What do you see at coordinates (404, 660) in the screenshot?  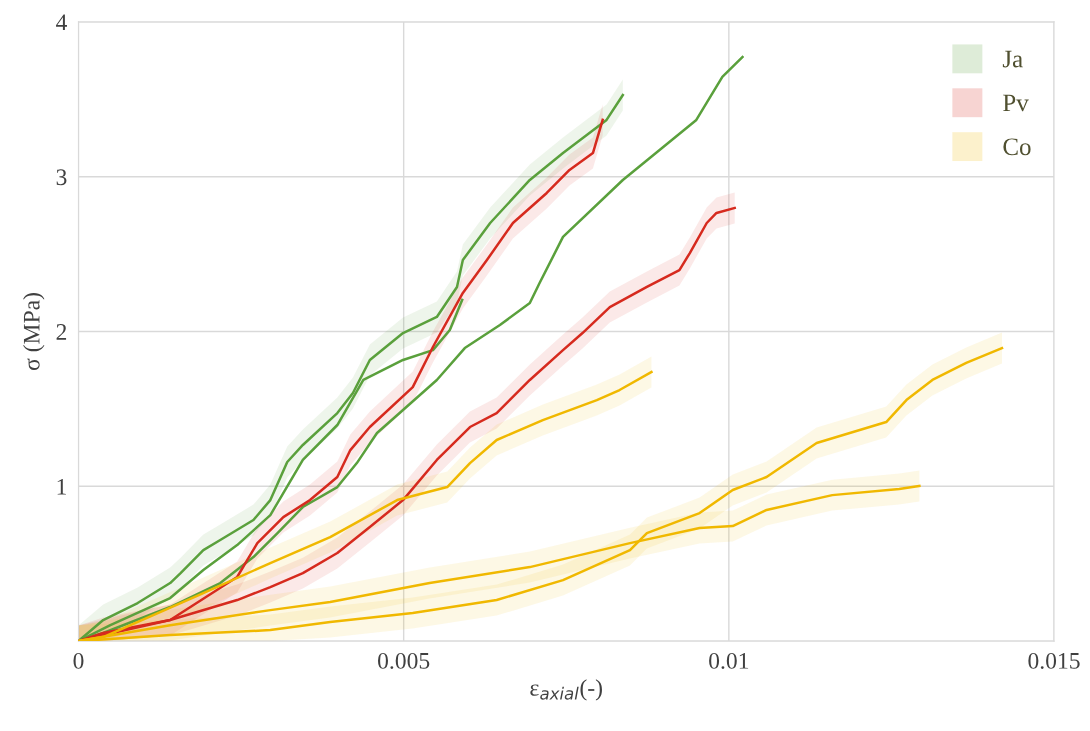 I see `x-tick-label: 0.005` at bounding box center [404, 660].